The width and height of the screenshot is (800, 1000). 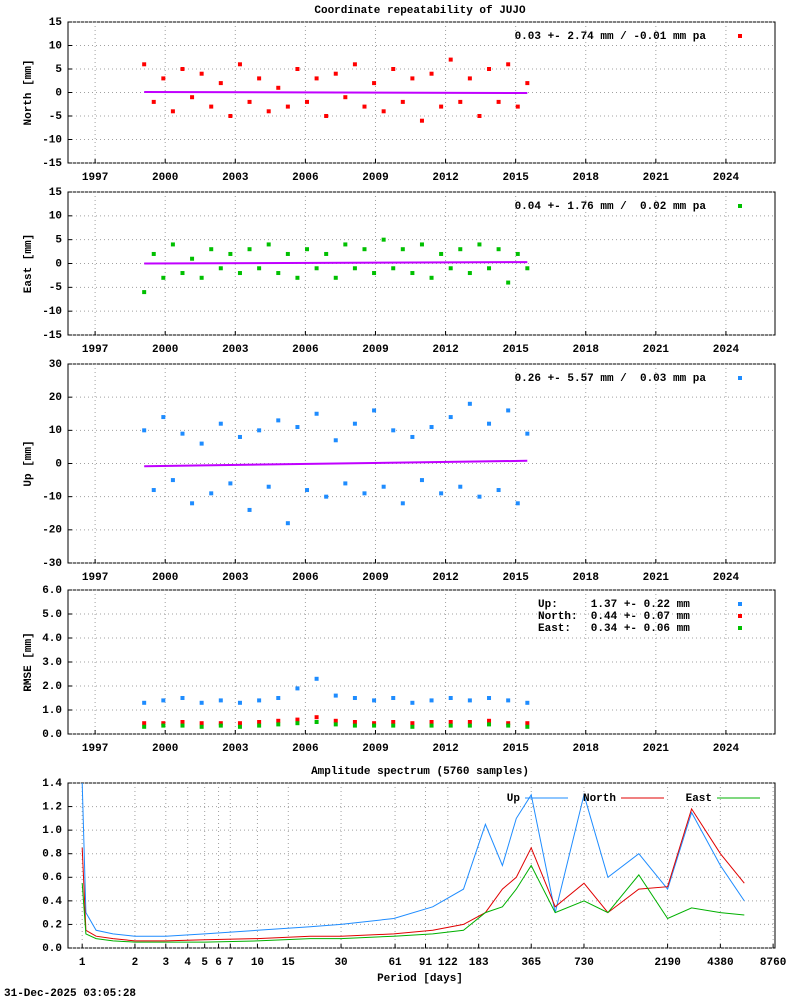 What do you see at coordinates (135, 963) in the screenshot?
I see `x-tick-label: 2` at bounding box center [135, 963].